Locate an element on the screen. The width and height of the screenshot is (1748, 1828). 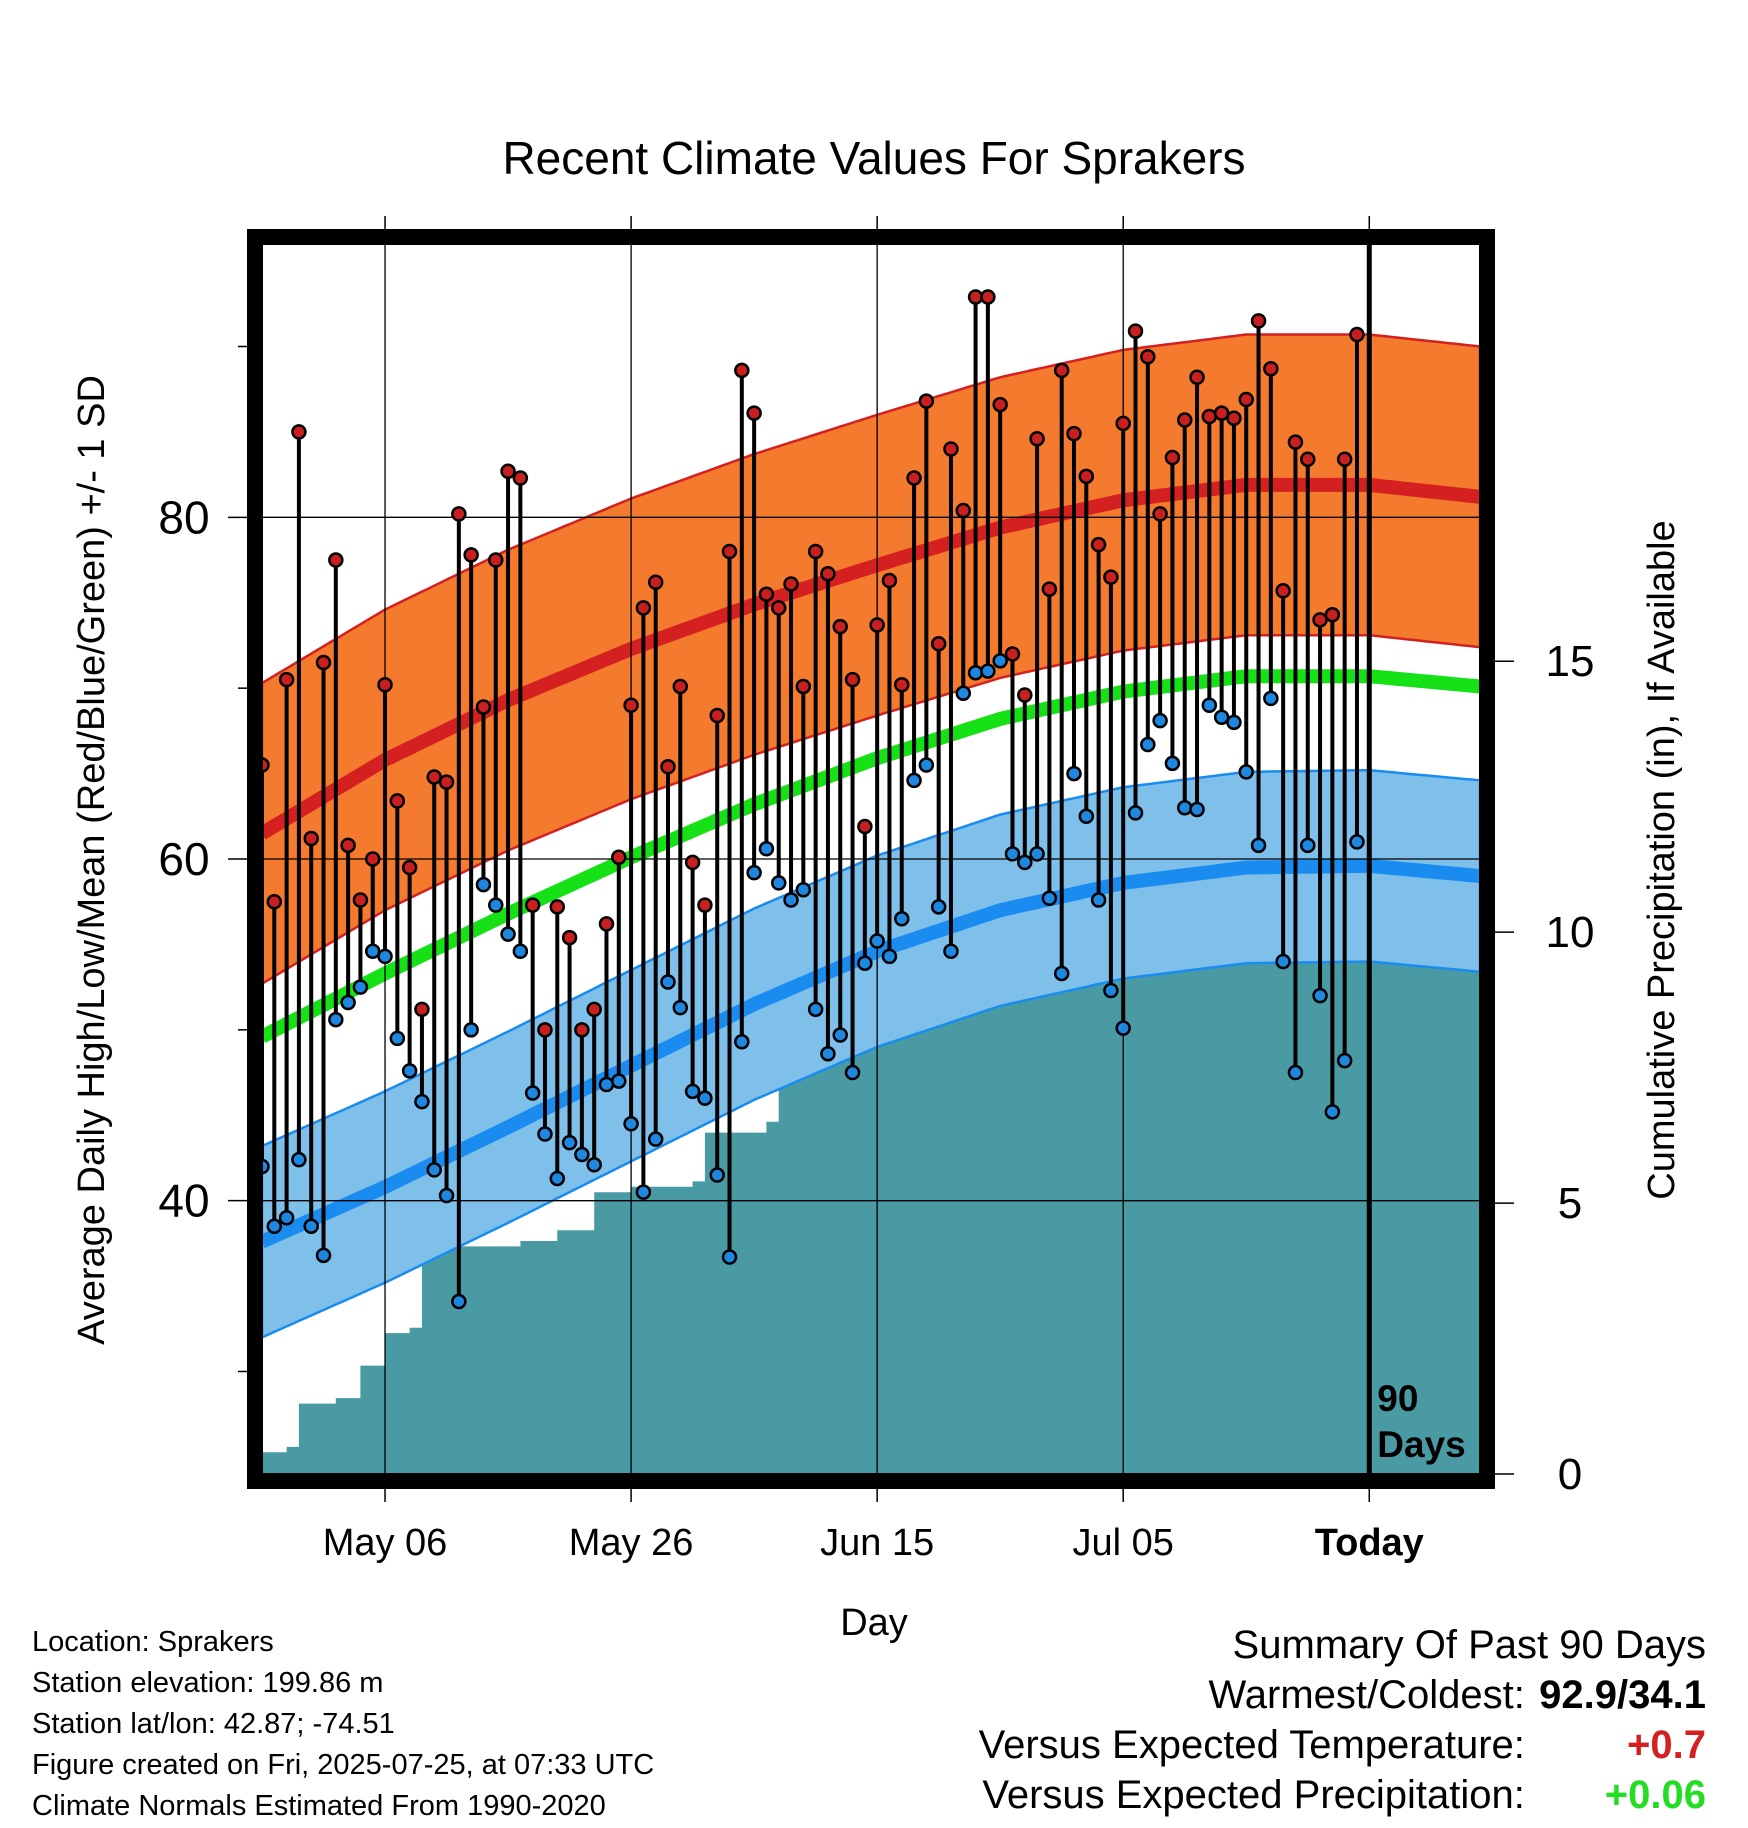
summary-heading: Summary Of Past 90 Days is located at coordinates (1469, 1645).